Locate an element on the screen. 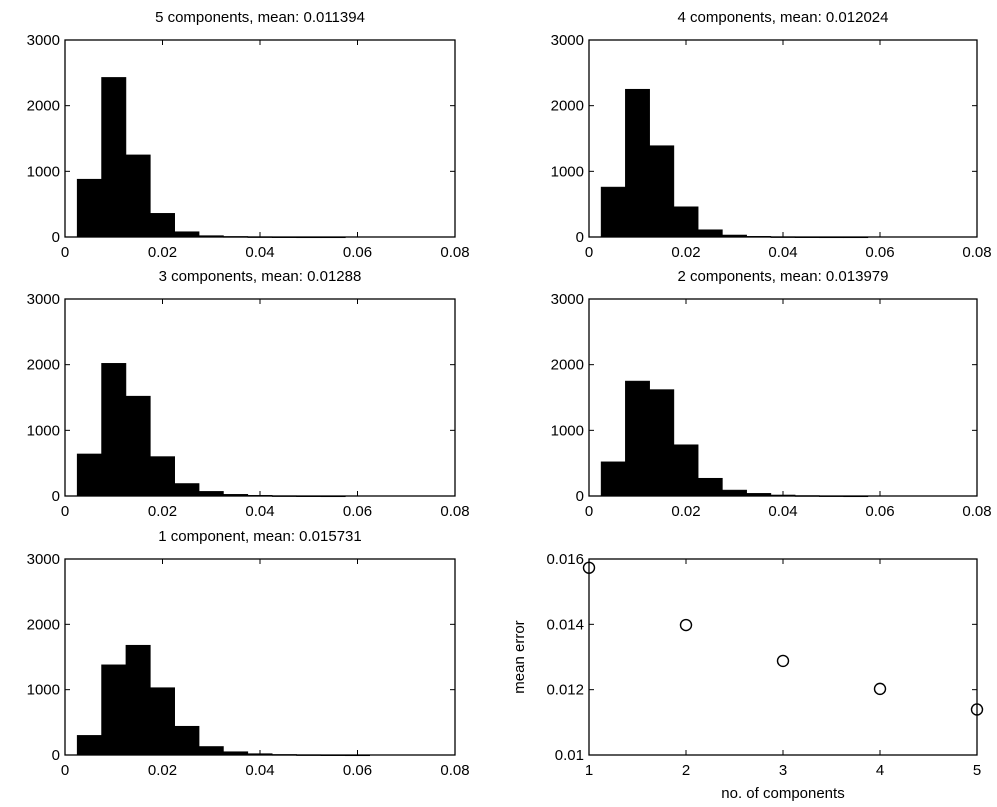 Image resolution: width=997 pixels, height=807 pixels. y-tick-label: 0.012 is located at coordinates (565, 690).